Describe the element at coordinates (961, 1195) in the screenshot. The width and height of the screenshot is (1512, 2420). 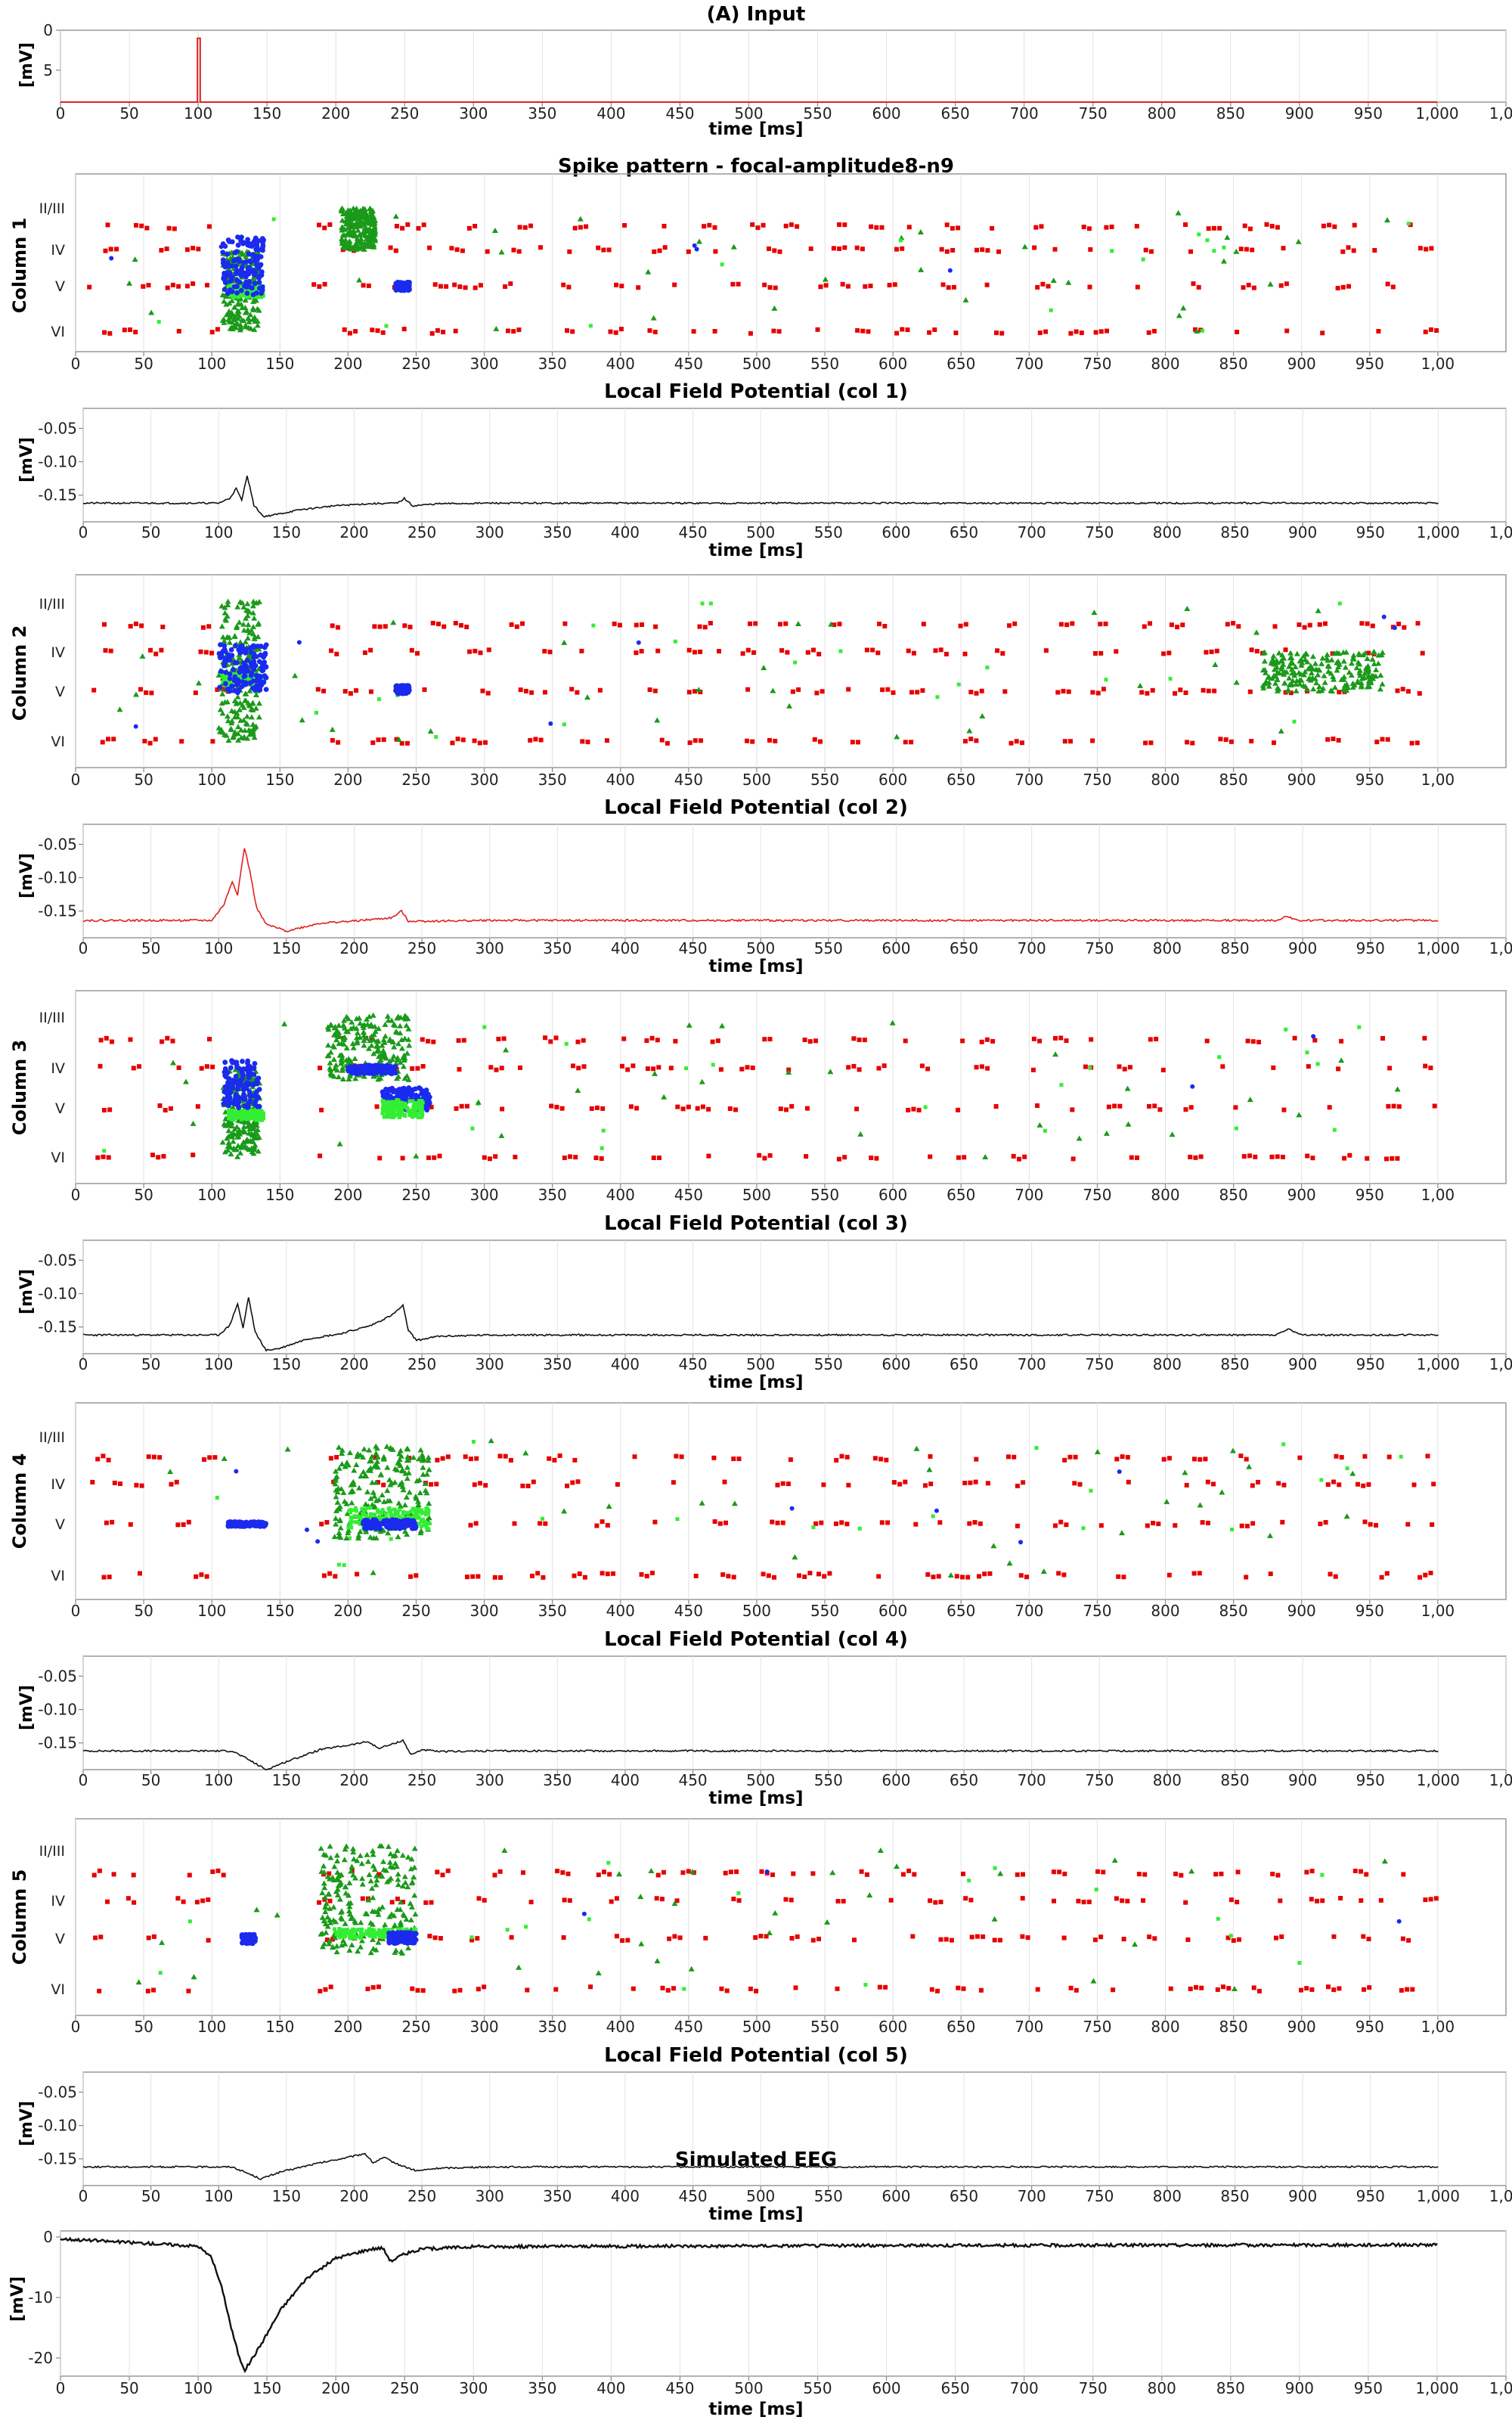
I see `x-tick-label: 650` at that location.